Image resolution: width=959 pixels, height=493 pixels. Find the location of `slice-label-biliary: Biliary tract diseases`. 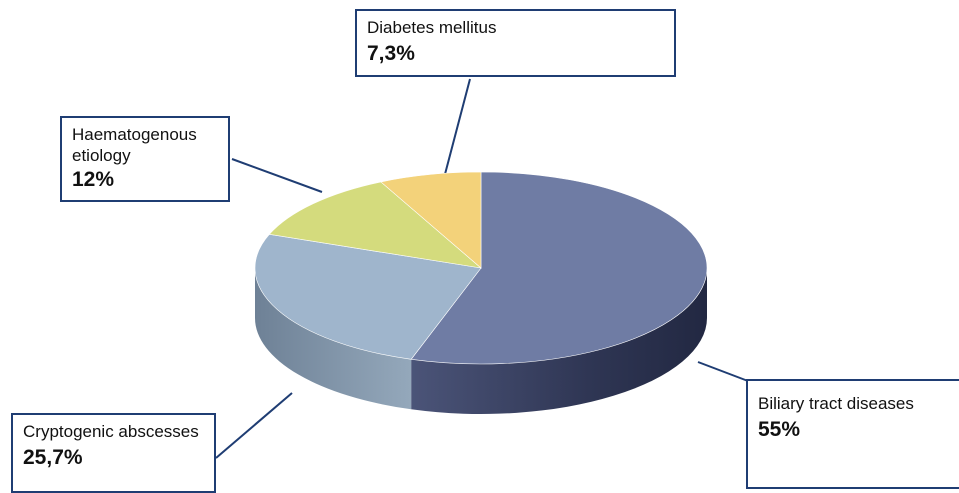

slice-label-biliary: Biliary tract diseases is located at coordinates (836, 403).